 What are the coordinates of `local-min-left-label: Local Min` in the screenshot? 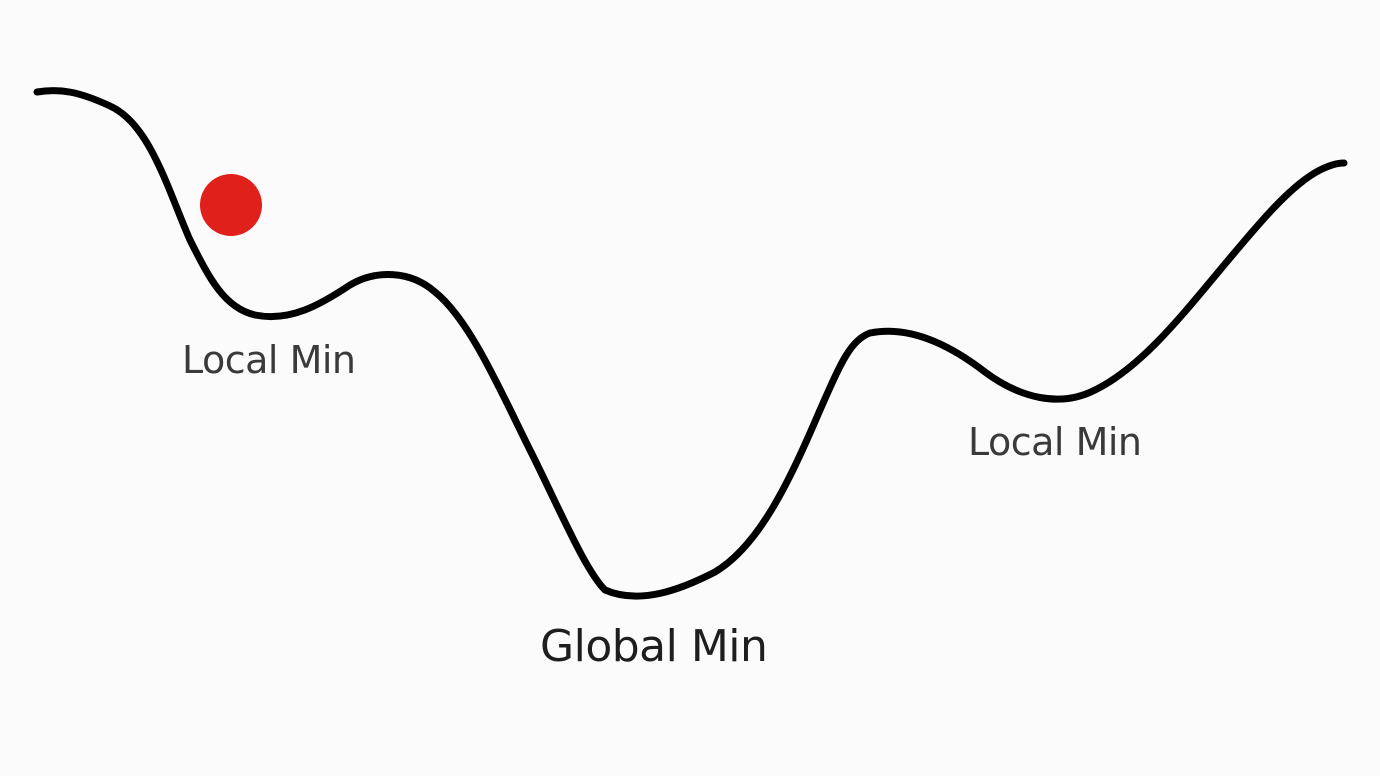 It's located at (269, 360).